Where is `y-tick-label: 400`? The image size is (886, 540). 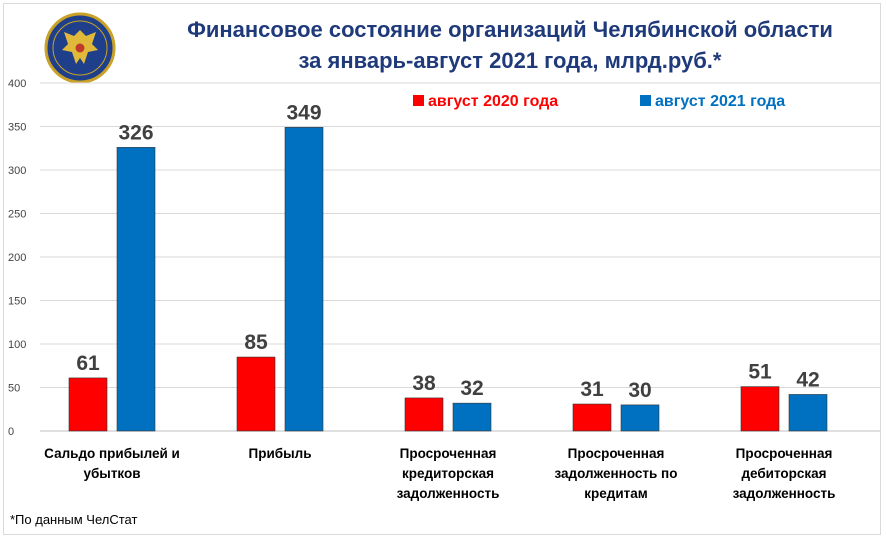
y-tick-label: 400 is located at coordinates (17, 84).